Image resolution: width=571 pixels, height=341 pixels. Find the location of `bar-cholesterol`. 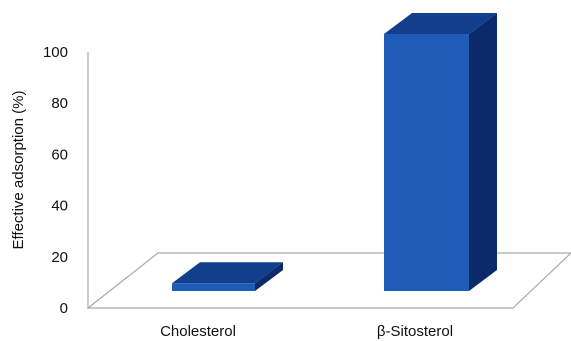

bar-cholesterol is located at coordinates (227, 276).